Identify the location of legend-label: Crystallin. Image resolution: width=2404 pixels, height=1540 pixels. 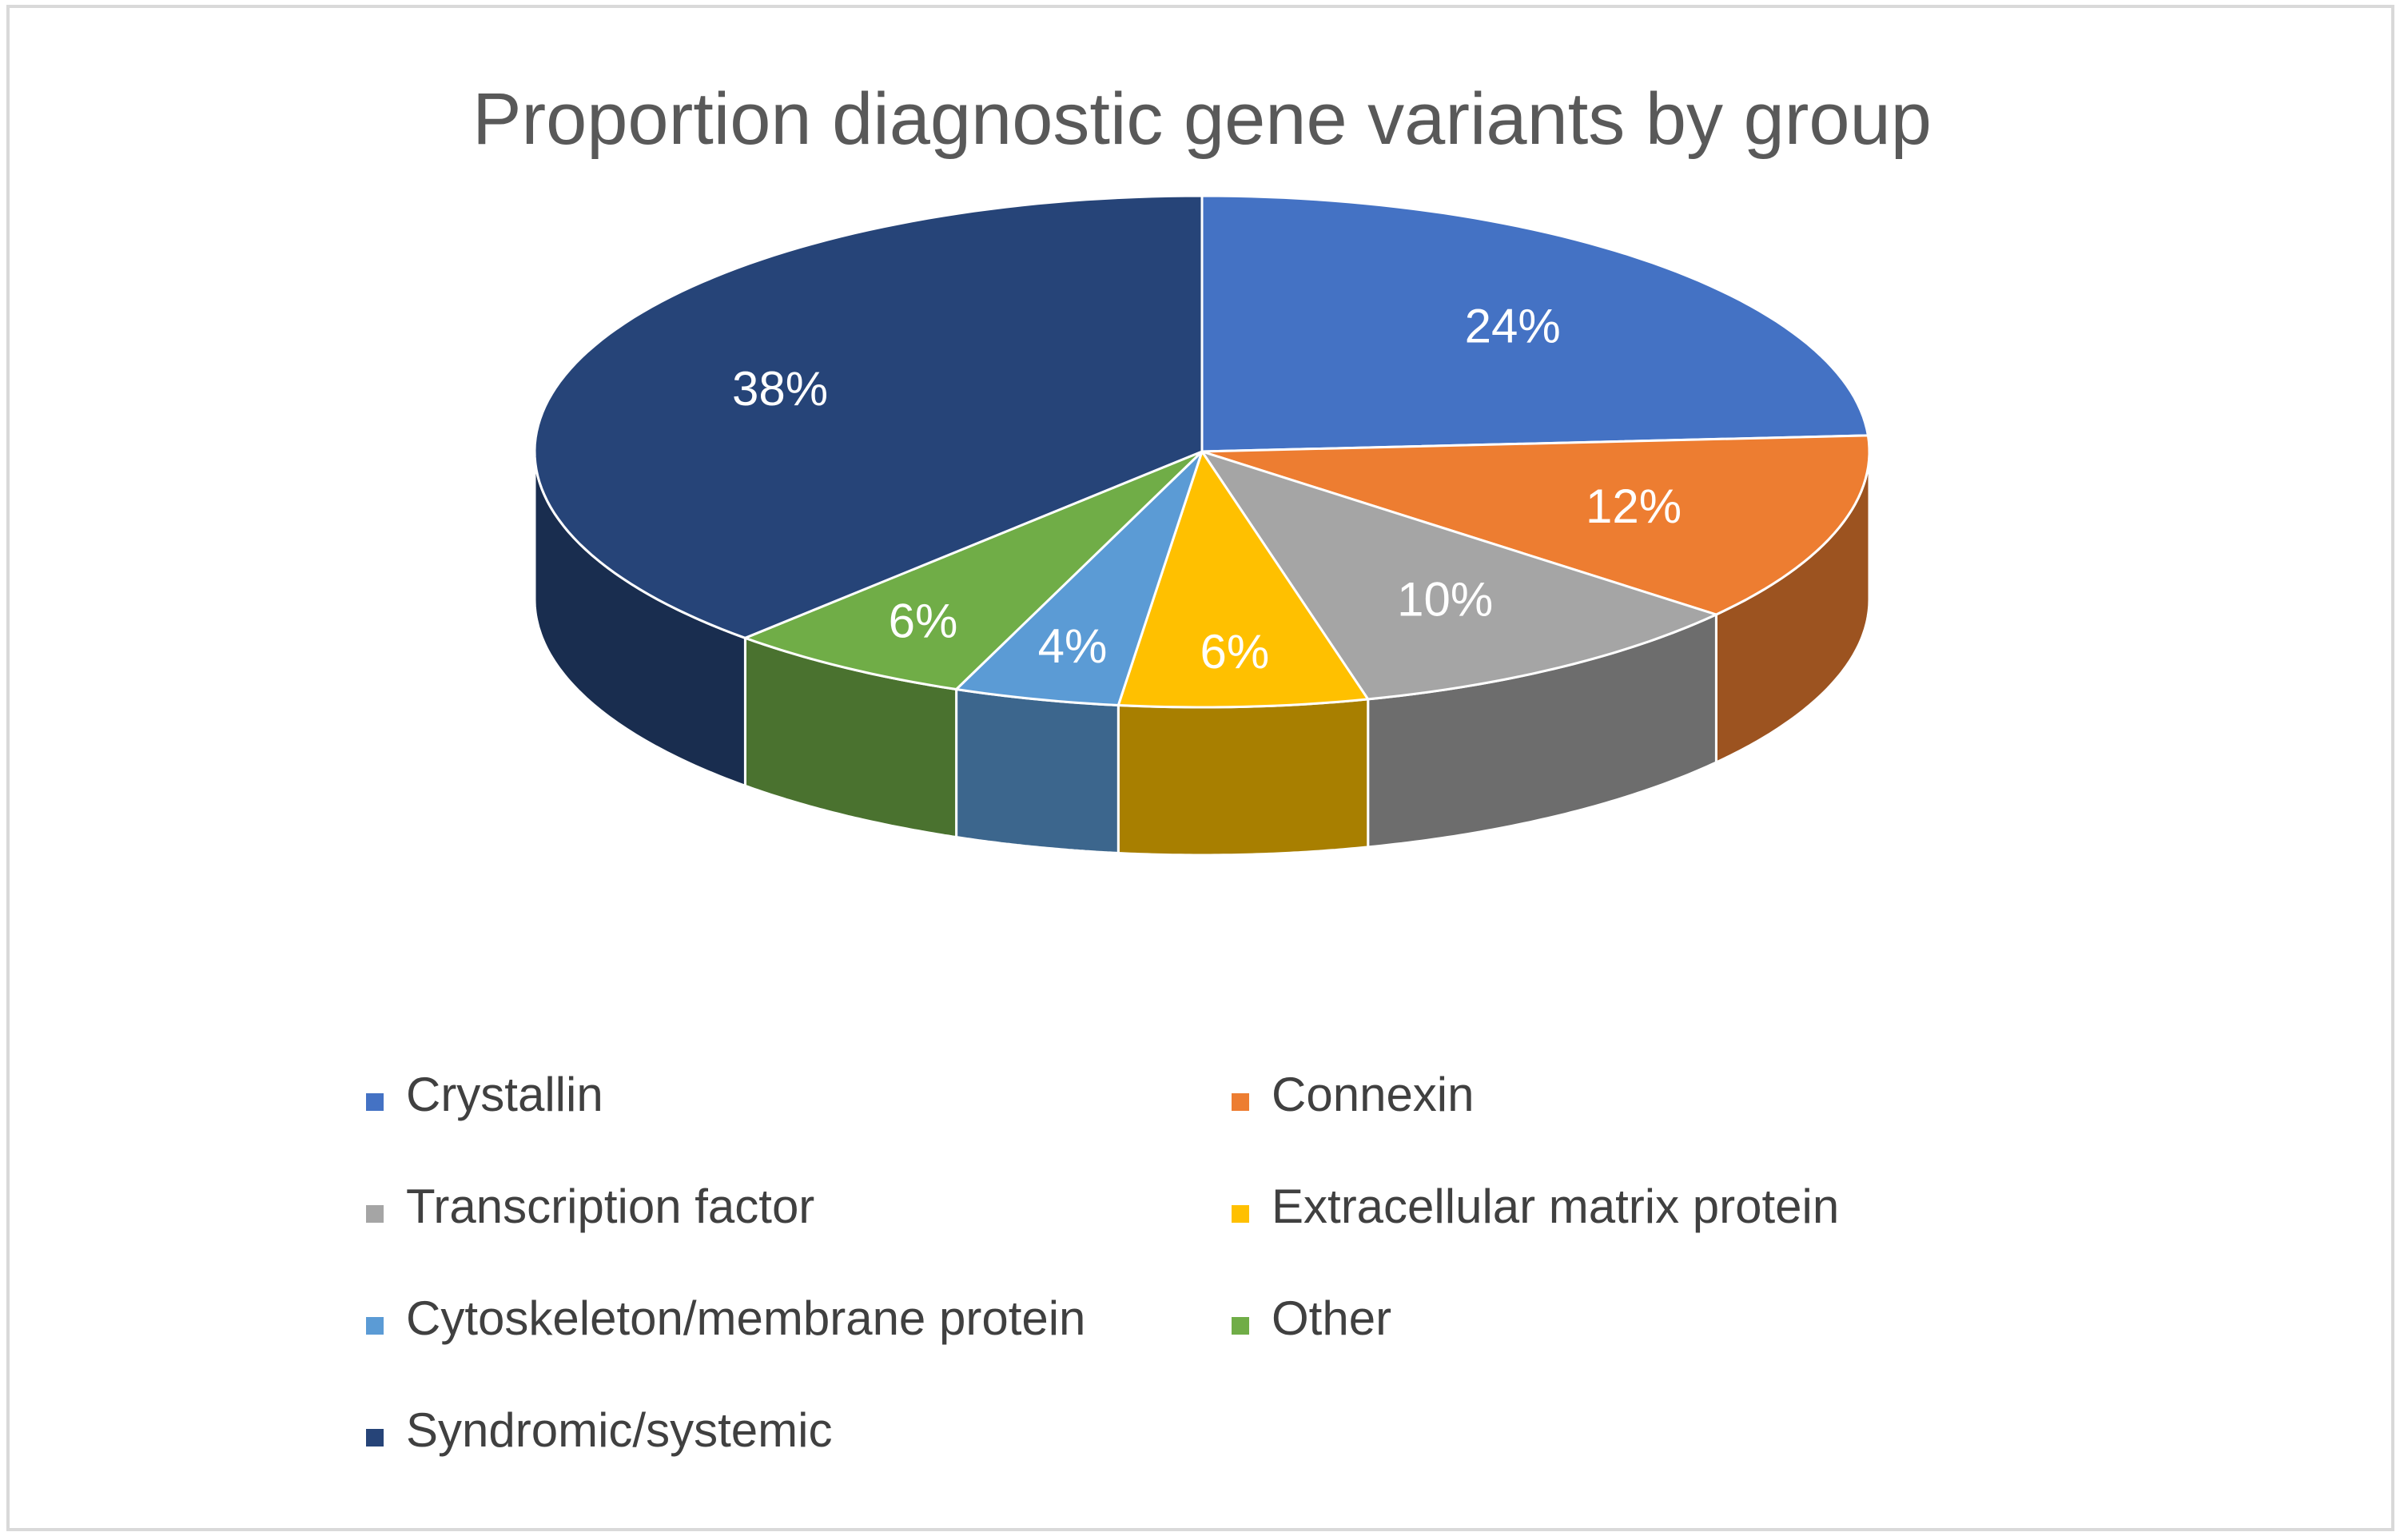
(504, 1094).